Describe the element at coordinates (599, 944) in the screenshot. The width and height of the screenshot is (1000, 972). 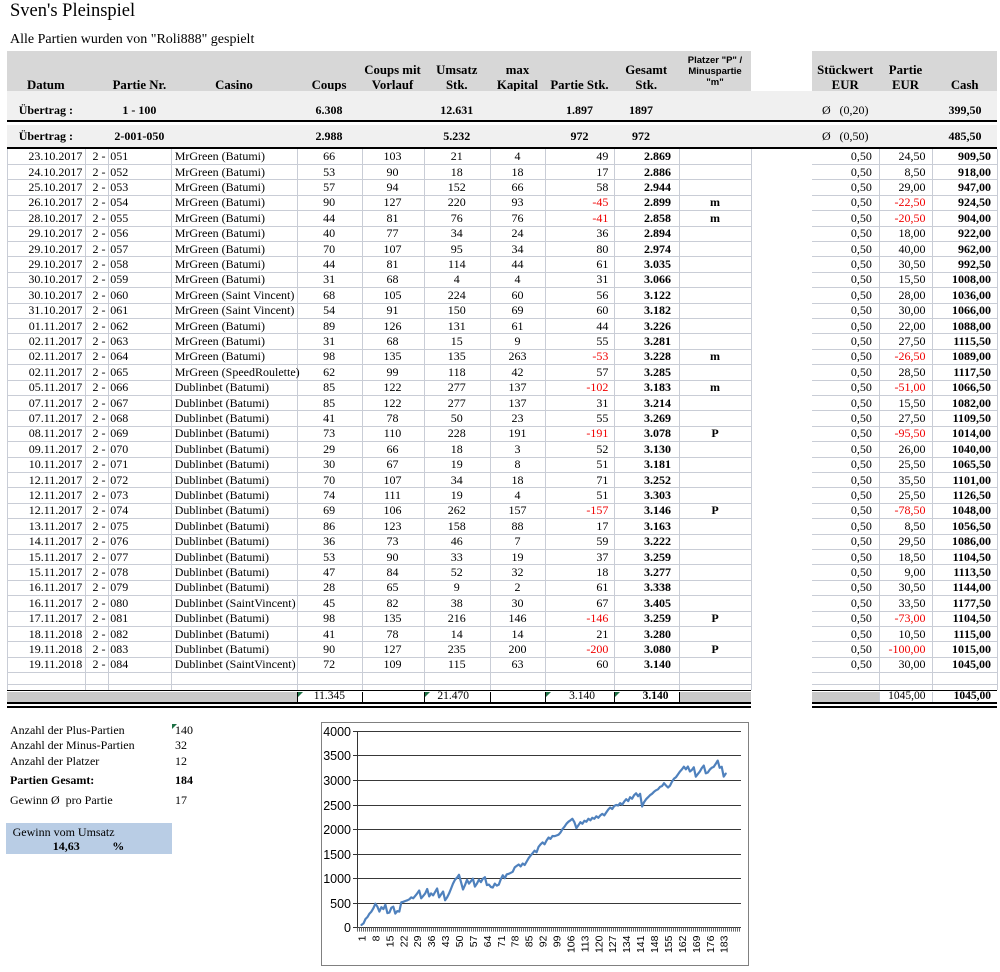
I see `svg-text: 120` at that location.